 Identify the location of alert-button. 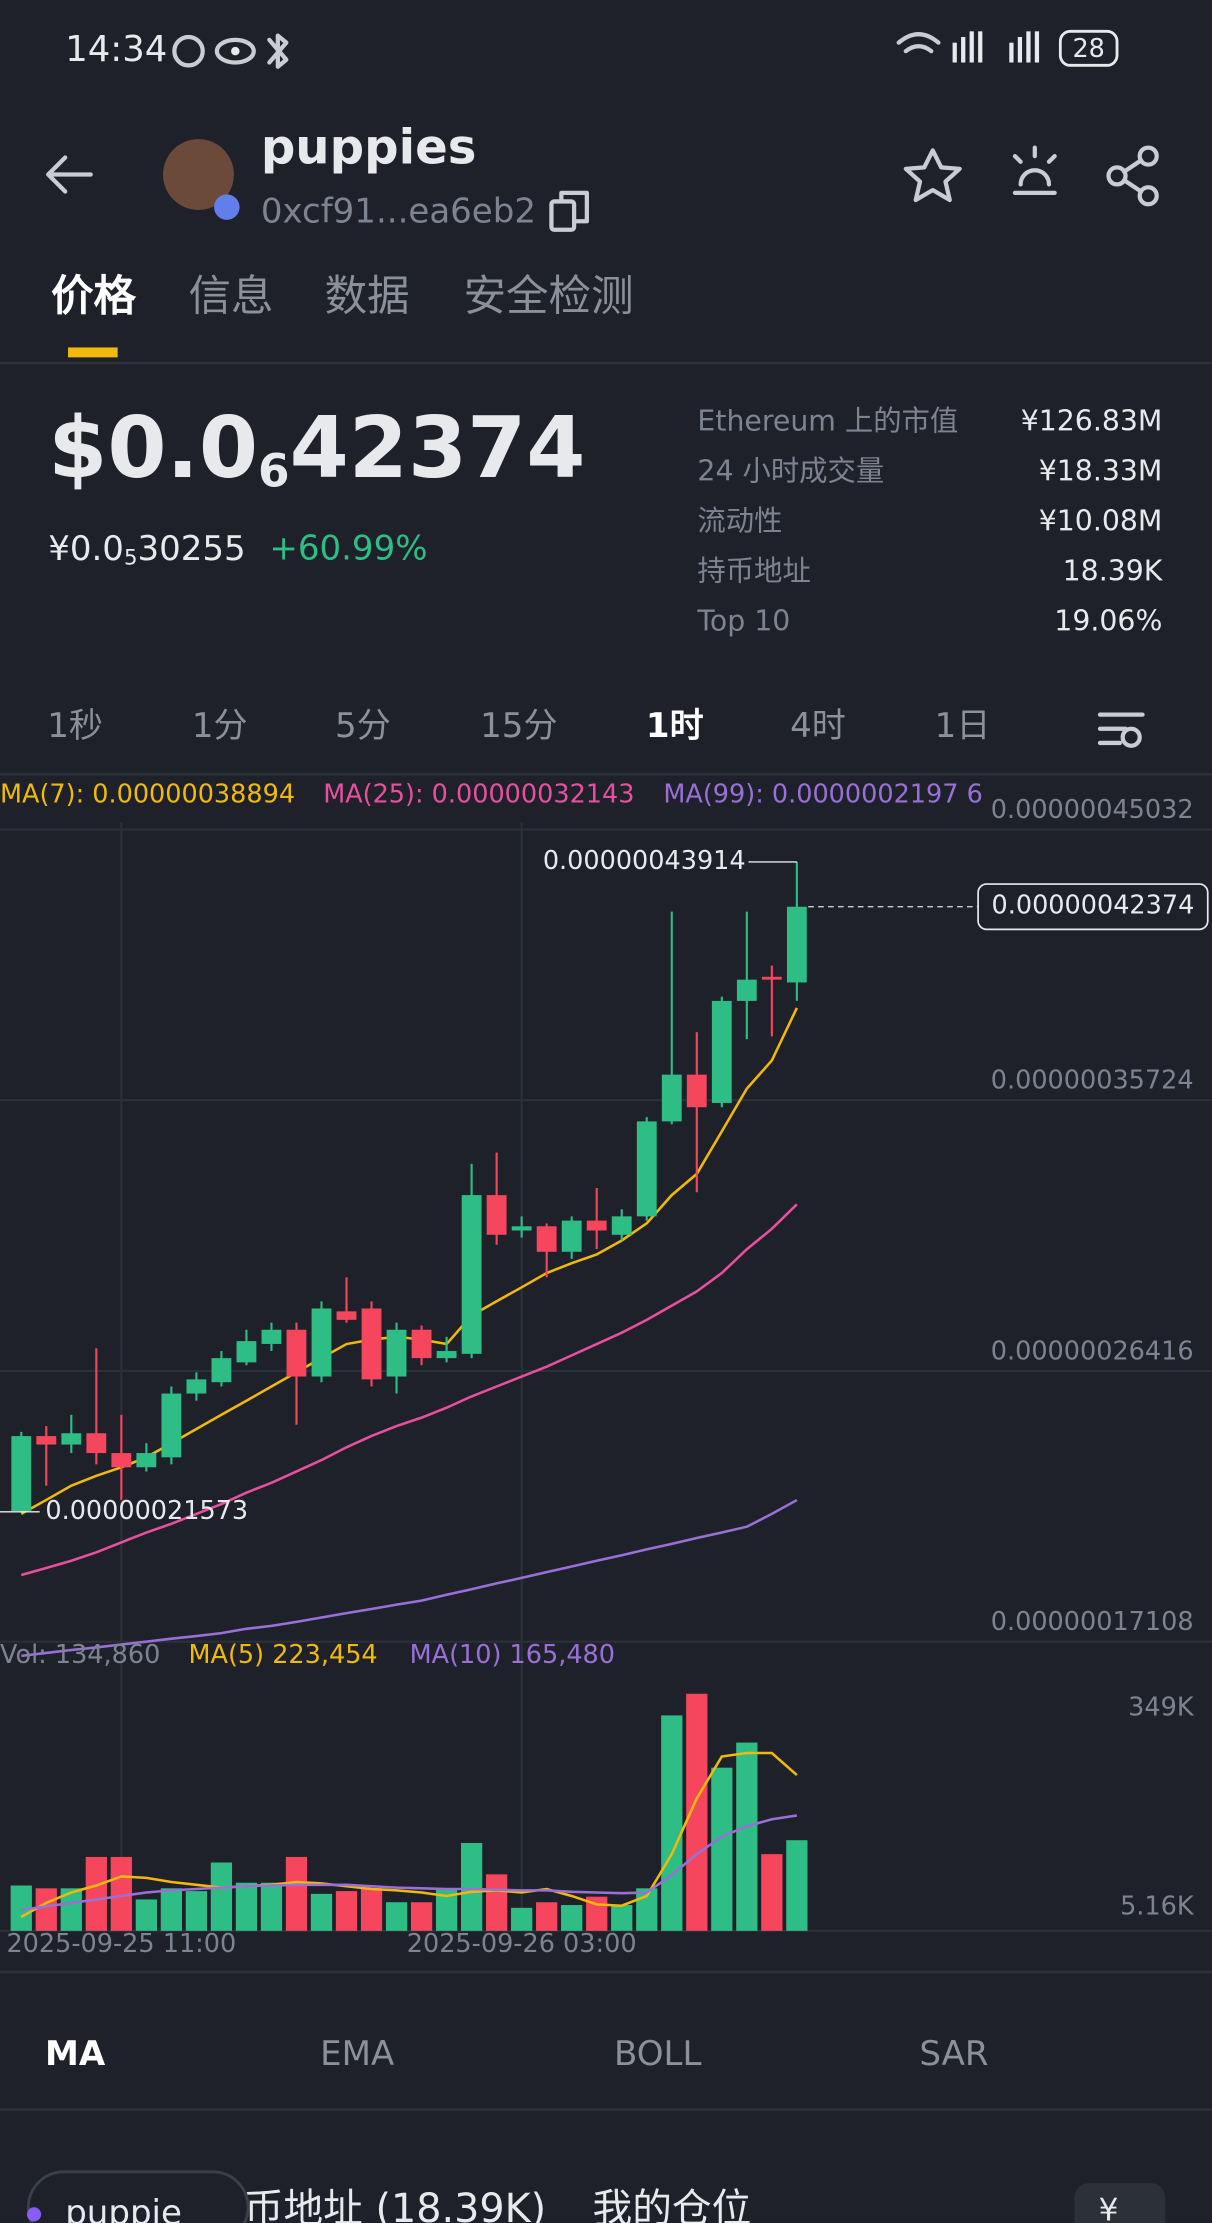
(1034, 170).